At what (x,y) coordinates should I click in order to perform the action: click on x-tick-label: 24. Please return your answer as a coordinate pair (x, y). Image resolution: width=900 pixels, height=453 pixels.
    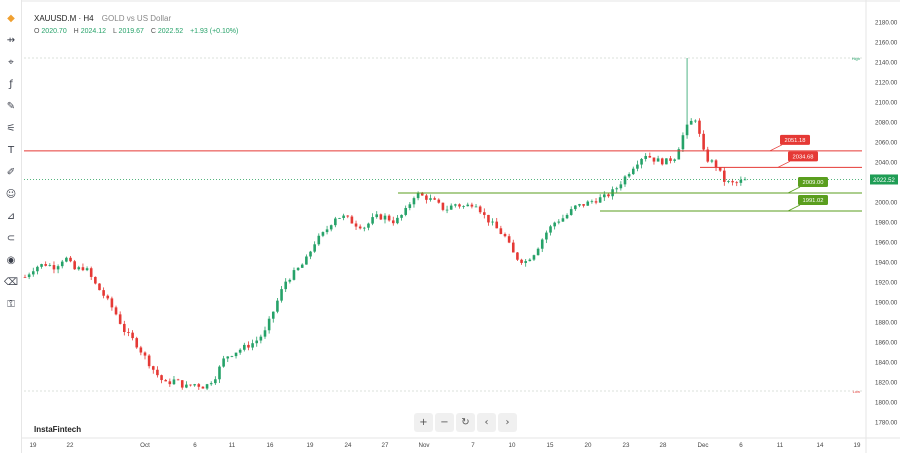
    Looking at the image, I should click on (348, 445).